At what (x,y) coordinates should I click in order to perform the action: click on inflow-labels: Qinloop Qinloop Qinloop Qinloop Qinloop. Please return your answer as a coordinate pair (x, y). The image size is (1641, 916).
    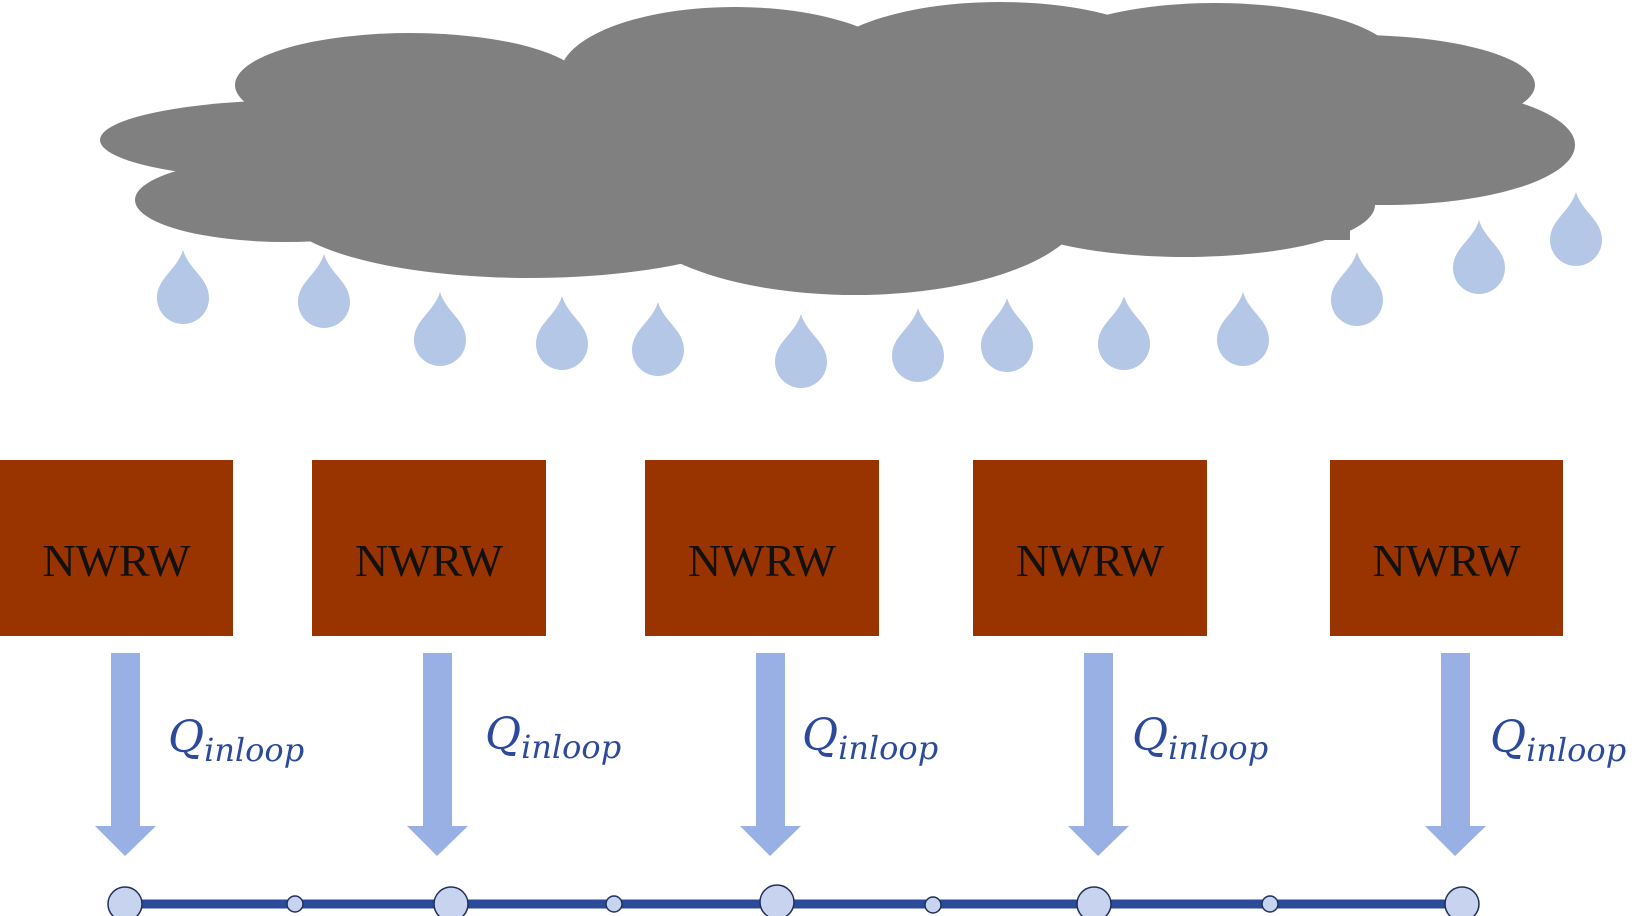
    Looking at the image, I should click on (897, 739).